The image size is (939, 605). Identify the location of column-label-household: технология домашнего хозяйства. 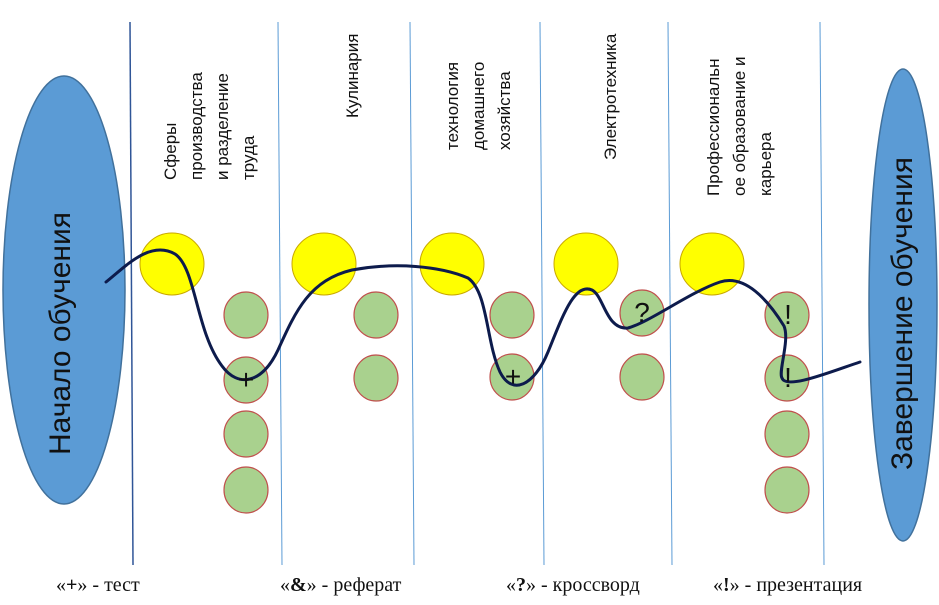
(478, 105).